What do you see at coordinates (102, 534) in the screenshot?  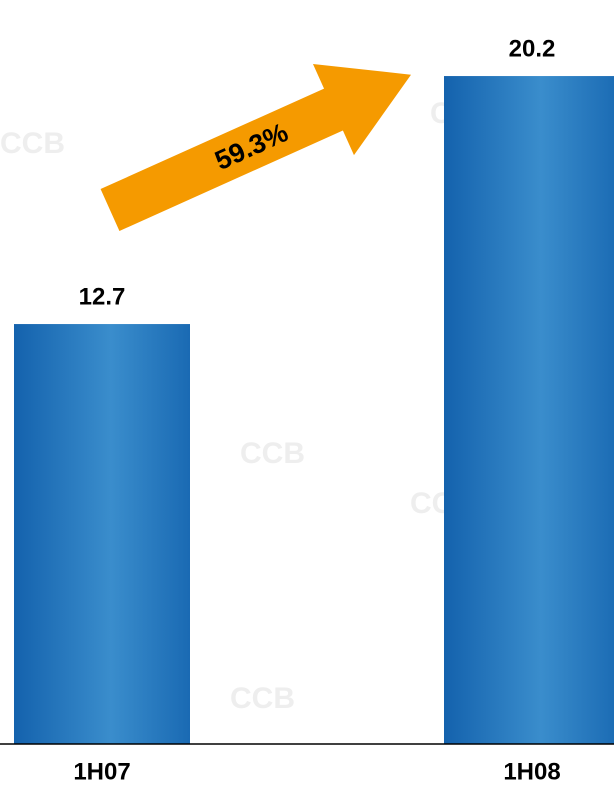 I see `bar` at bounding box center [102, 534].